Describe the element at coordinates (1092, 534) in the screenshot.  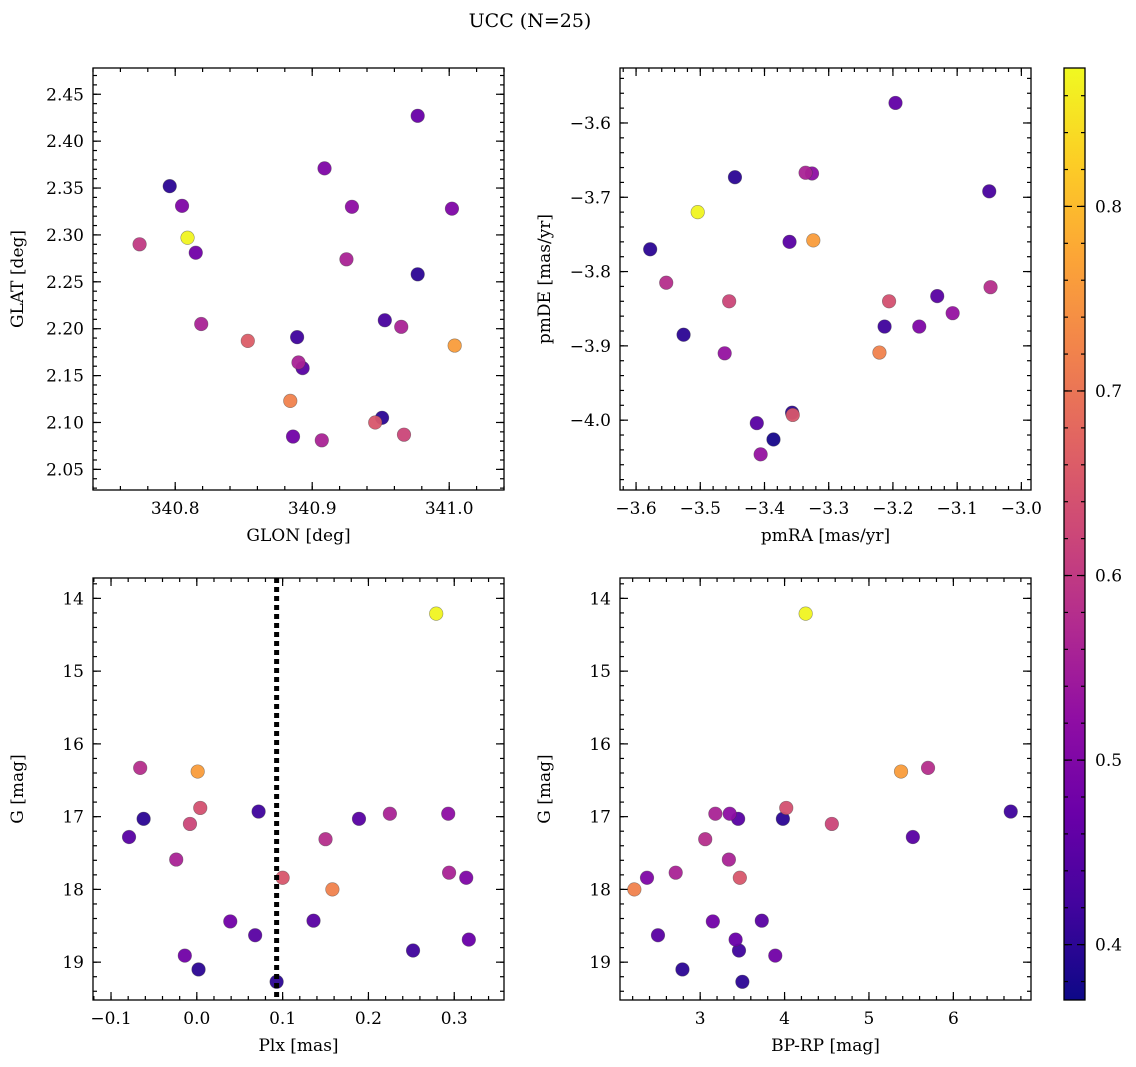
I see `colorbar: 0.4 0.5 0.6 0.7 0.8` at that location.